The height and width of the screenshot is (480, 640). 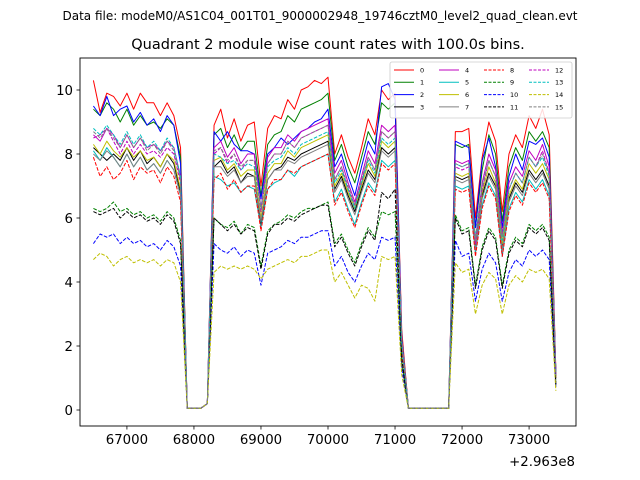 I want to click on legend-label-3: 3, so click(x=422, y=107).